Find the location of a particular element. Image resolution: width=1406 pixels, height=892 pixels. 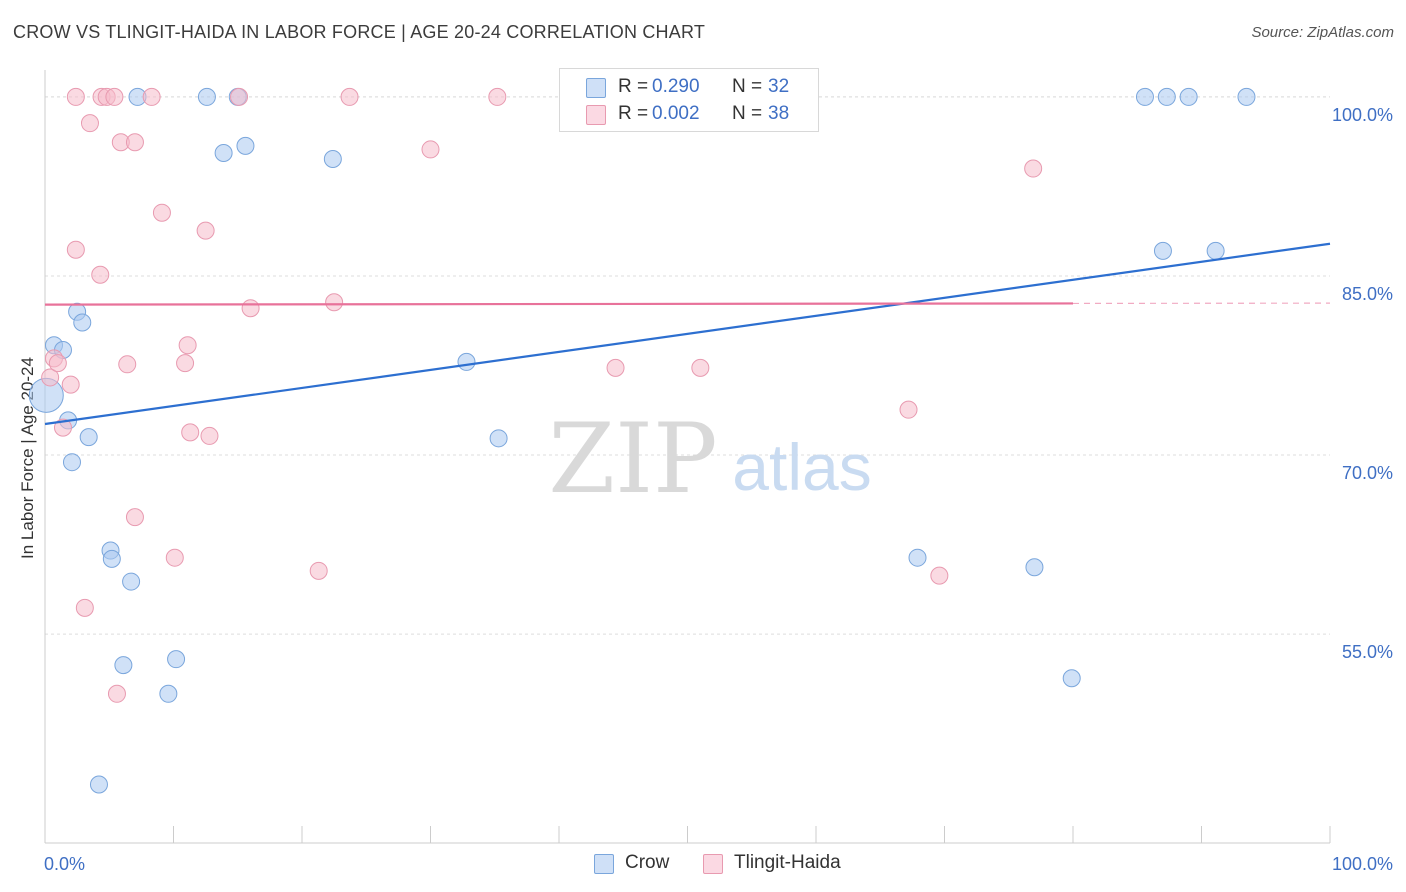

legend-r-value: 0.002 is located at coordinates (676, 113).